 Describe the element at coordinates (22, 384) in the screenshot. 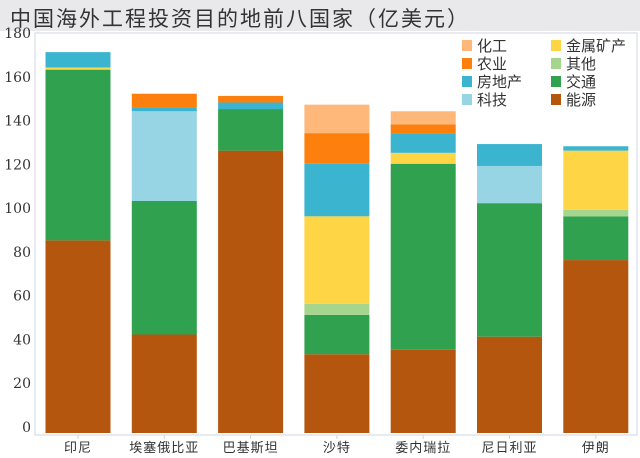

I see `y-tick-label: 20` at that location.